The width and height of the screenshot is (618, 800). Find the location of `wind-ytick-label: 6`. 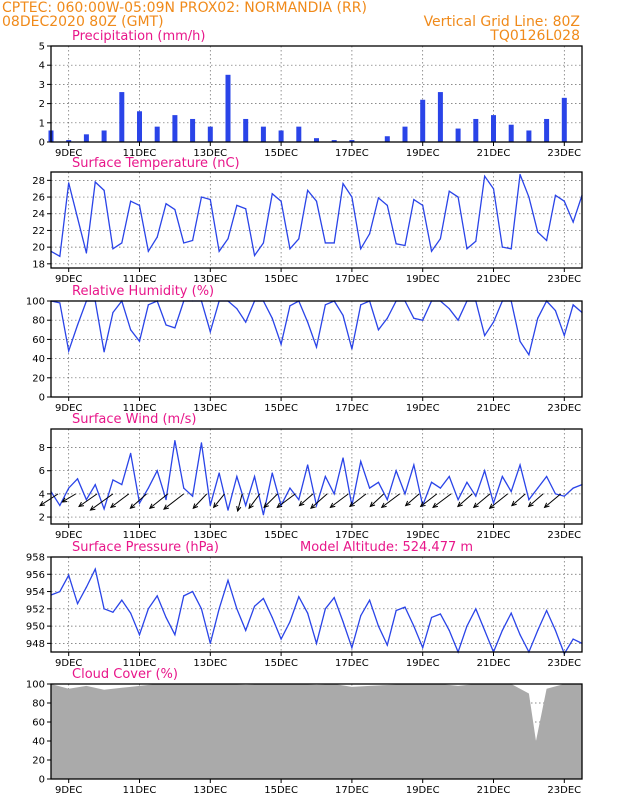

wind-ytick-label: 6 is located at coordinates (42, 471).